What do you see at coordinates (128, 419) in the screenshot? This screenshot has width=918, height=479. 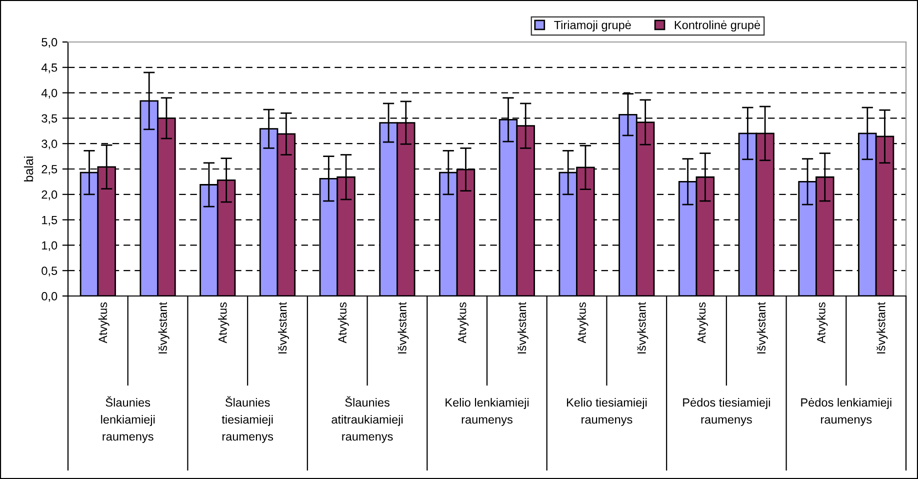 I see `text: Šlaunies lenkiamieji raumenys` at bounding box center [128, 419].